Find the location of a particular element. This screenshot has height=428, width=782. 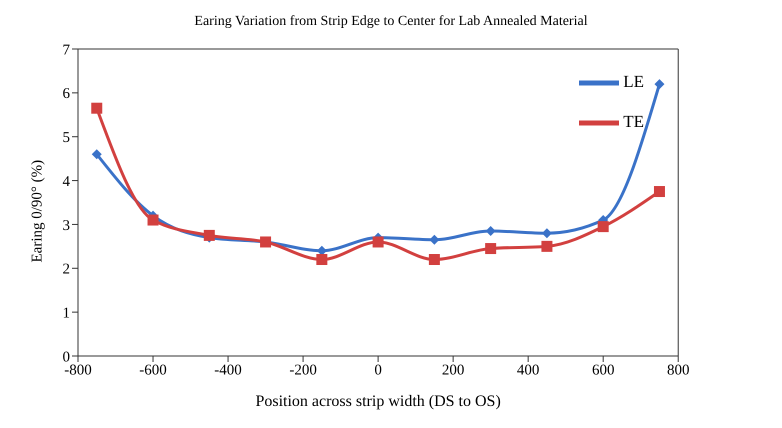

x-tick-label: 200 is located at coordinates (453, 370).